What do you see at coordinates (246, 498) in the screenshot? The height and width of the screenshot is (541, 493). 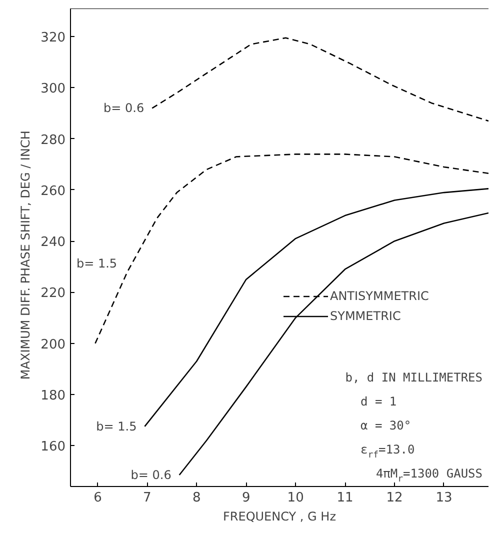 I see `x-tick-label: 9` at bounding box center [246, 498].